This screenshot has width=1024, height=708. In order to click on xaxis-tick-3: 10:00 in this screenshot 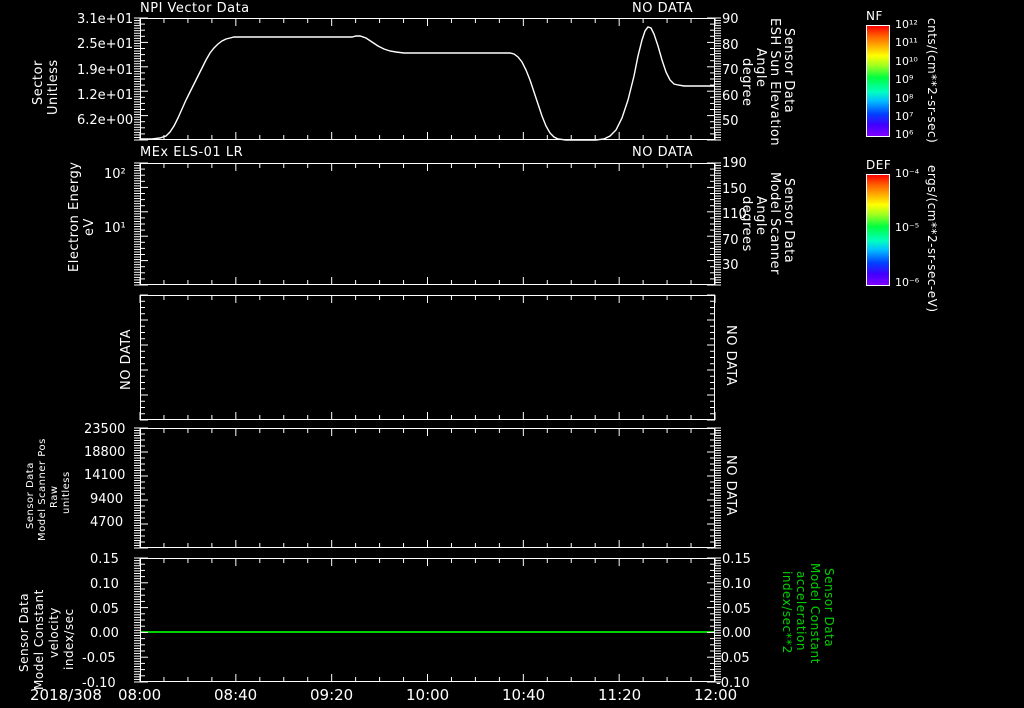, I will do `click(428, 695)`.